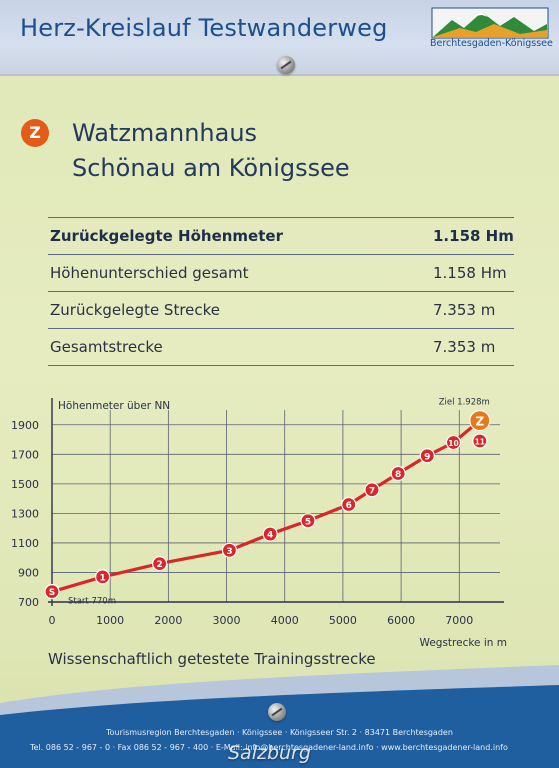 This screenshot has width=559, height=768. I want to click on stat-row: Gesamtstrecke 7.353 m, so click(281, 347).